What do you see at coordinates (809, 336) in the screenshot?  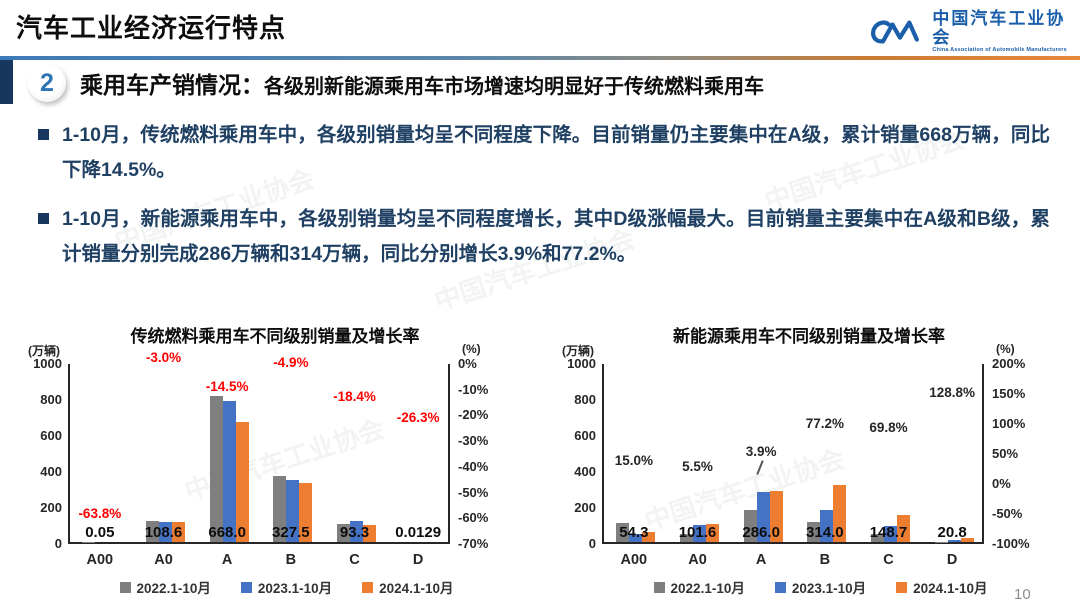 I see `chart-title: 新能源乘用车不同级别销量及增长率` at bounding box center [809, 336].